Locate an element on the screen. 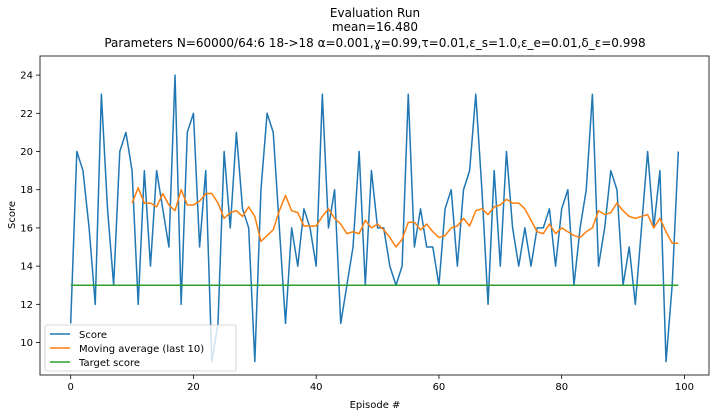  x-axis: 0 20 40 60 80 100 is located at coordinates (381, 384).